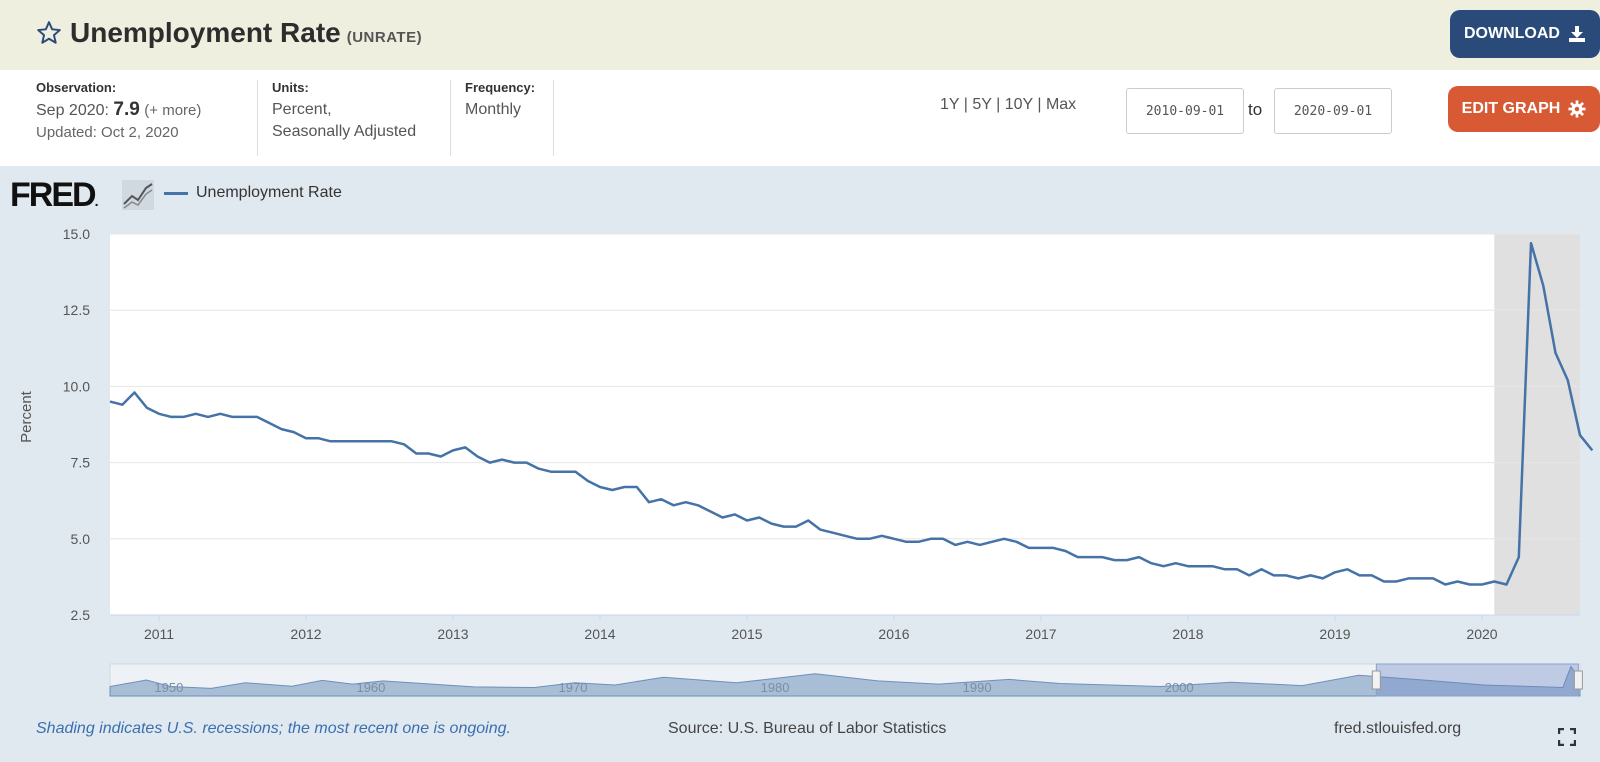 The width and height of the screenshot is (1600, 762). Describe the element at coordinates (107, 132) in the screenshot. I see `updated-date: Updated: Oct 2, 2020` at that location.